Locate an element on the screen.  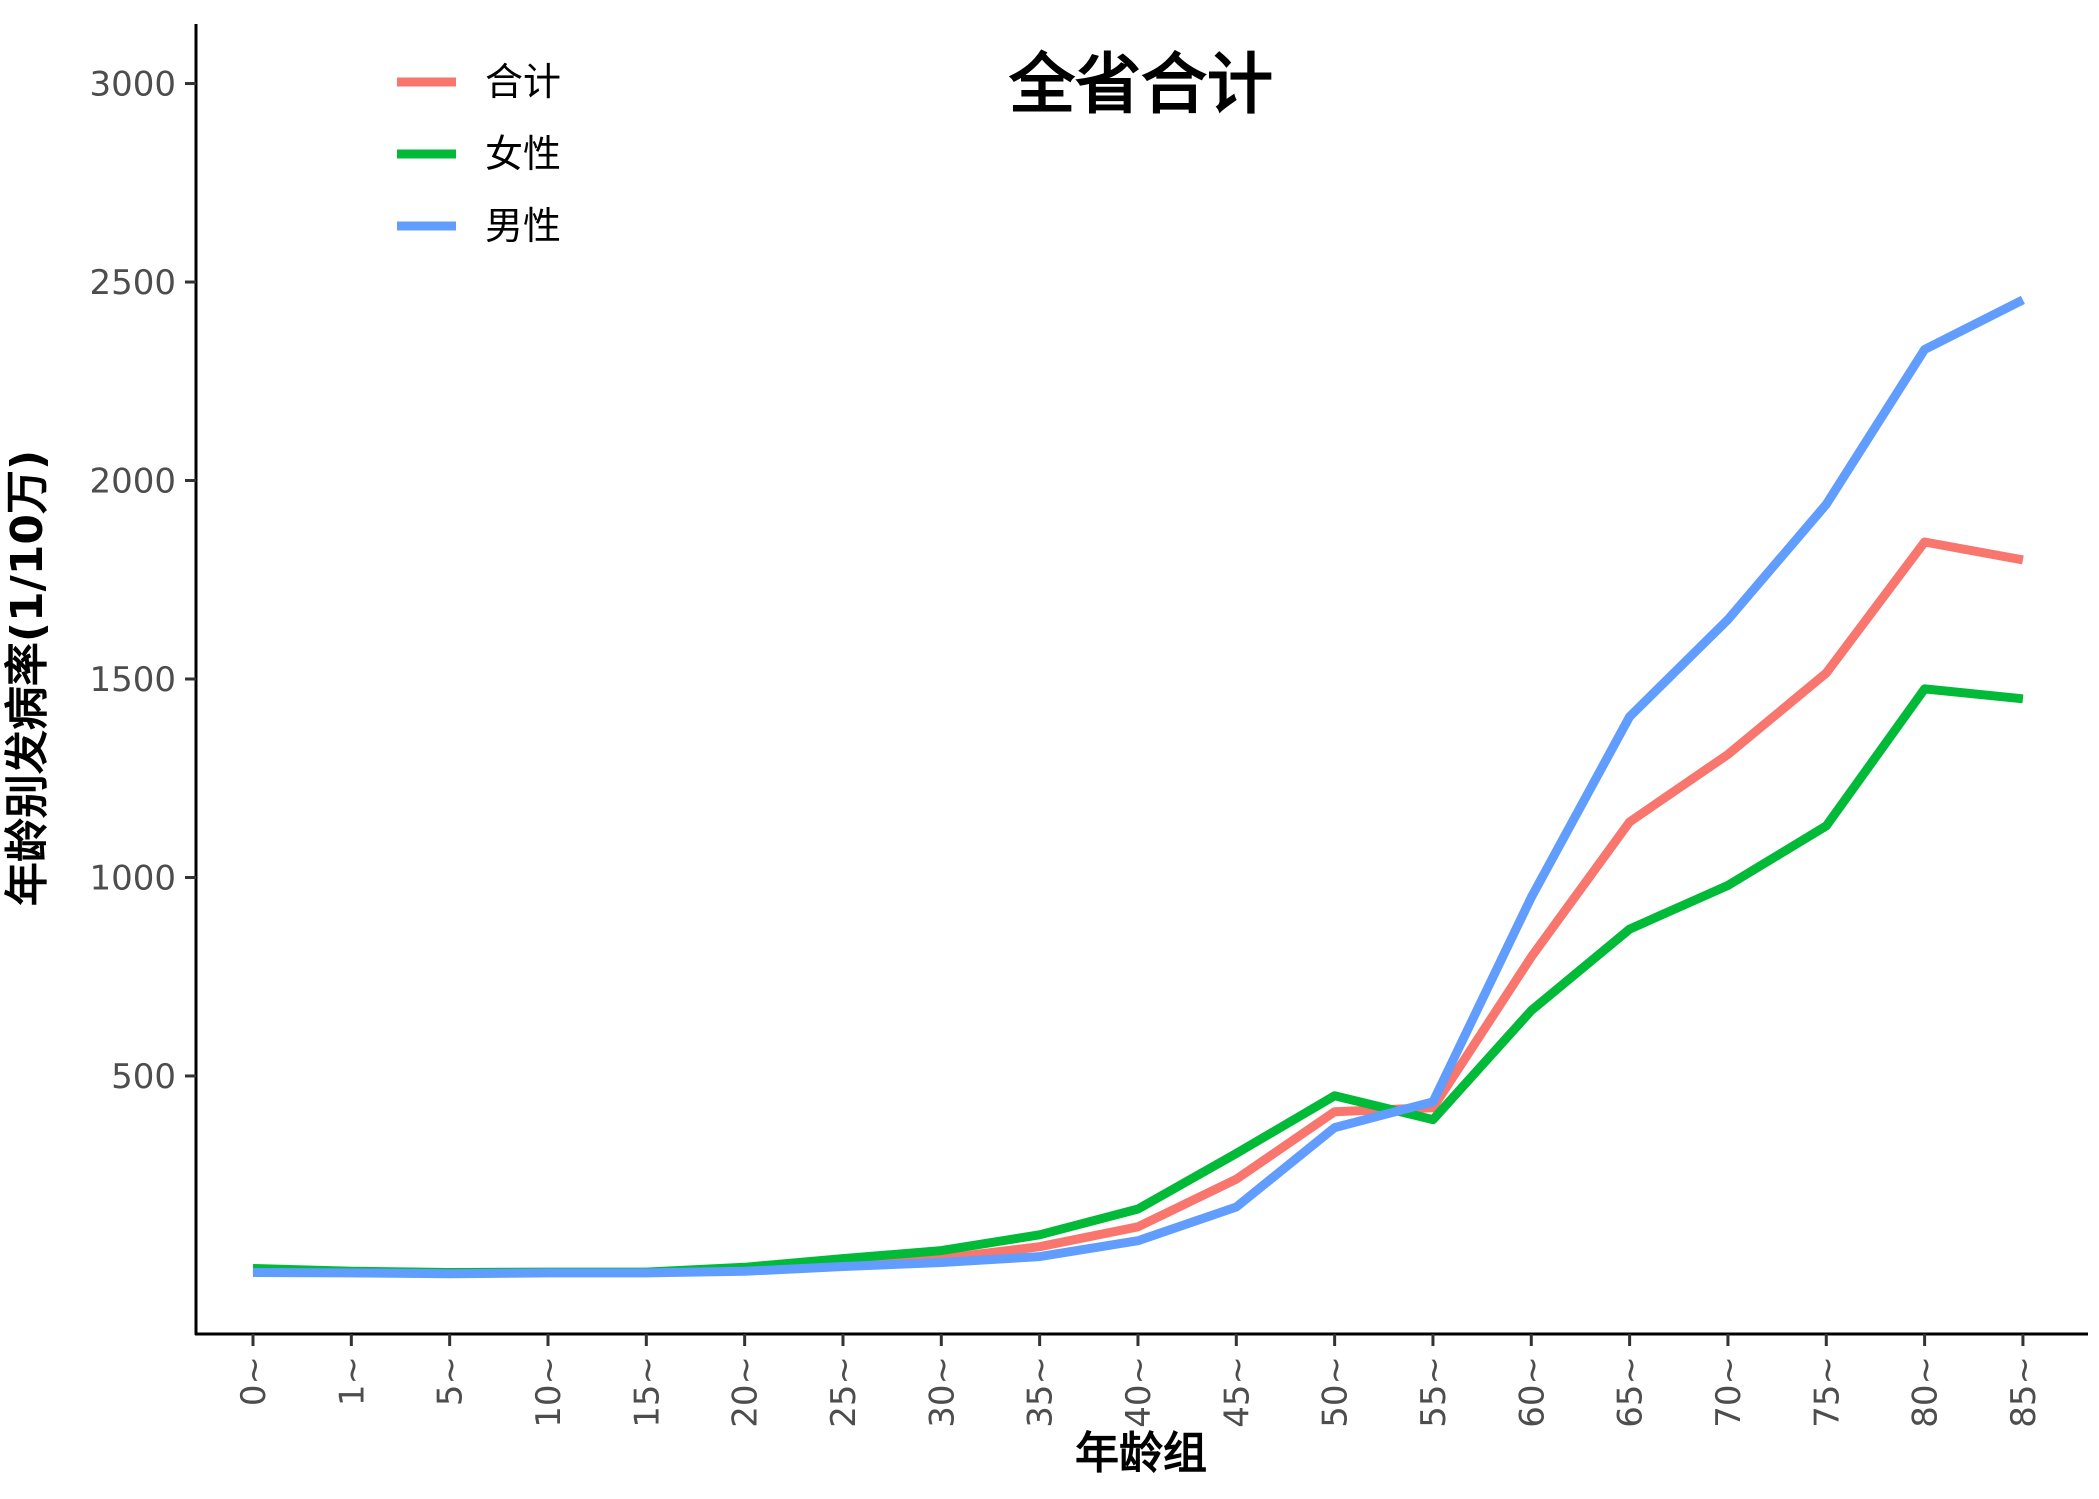
x-tick-label: 45~ is located at coordinates (1237, 1392).